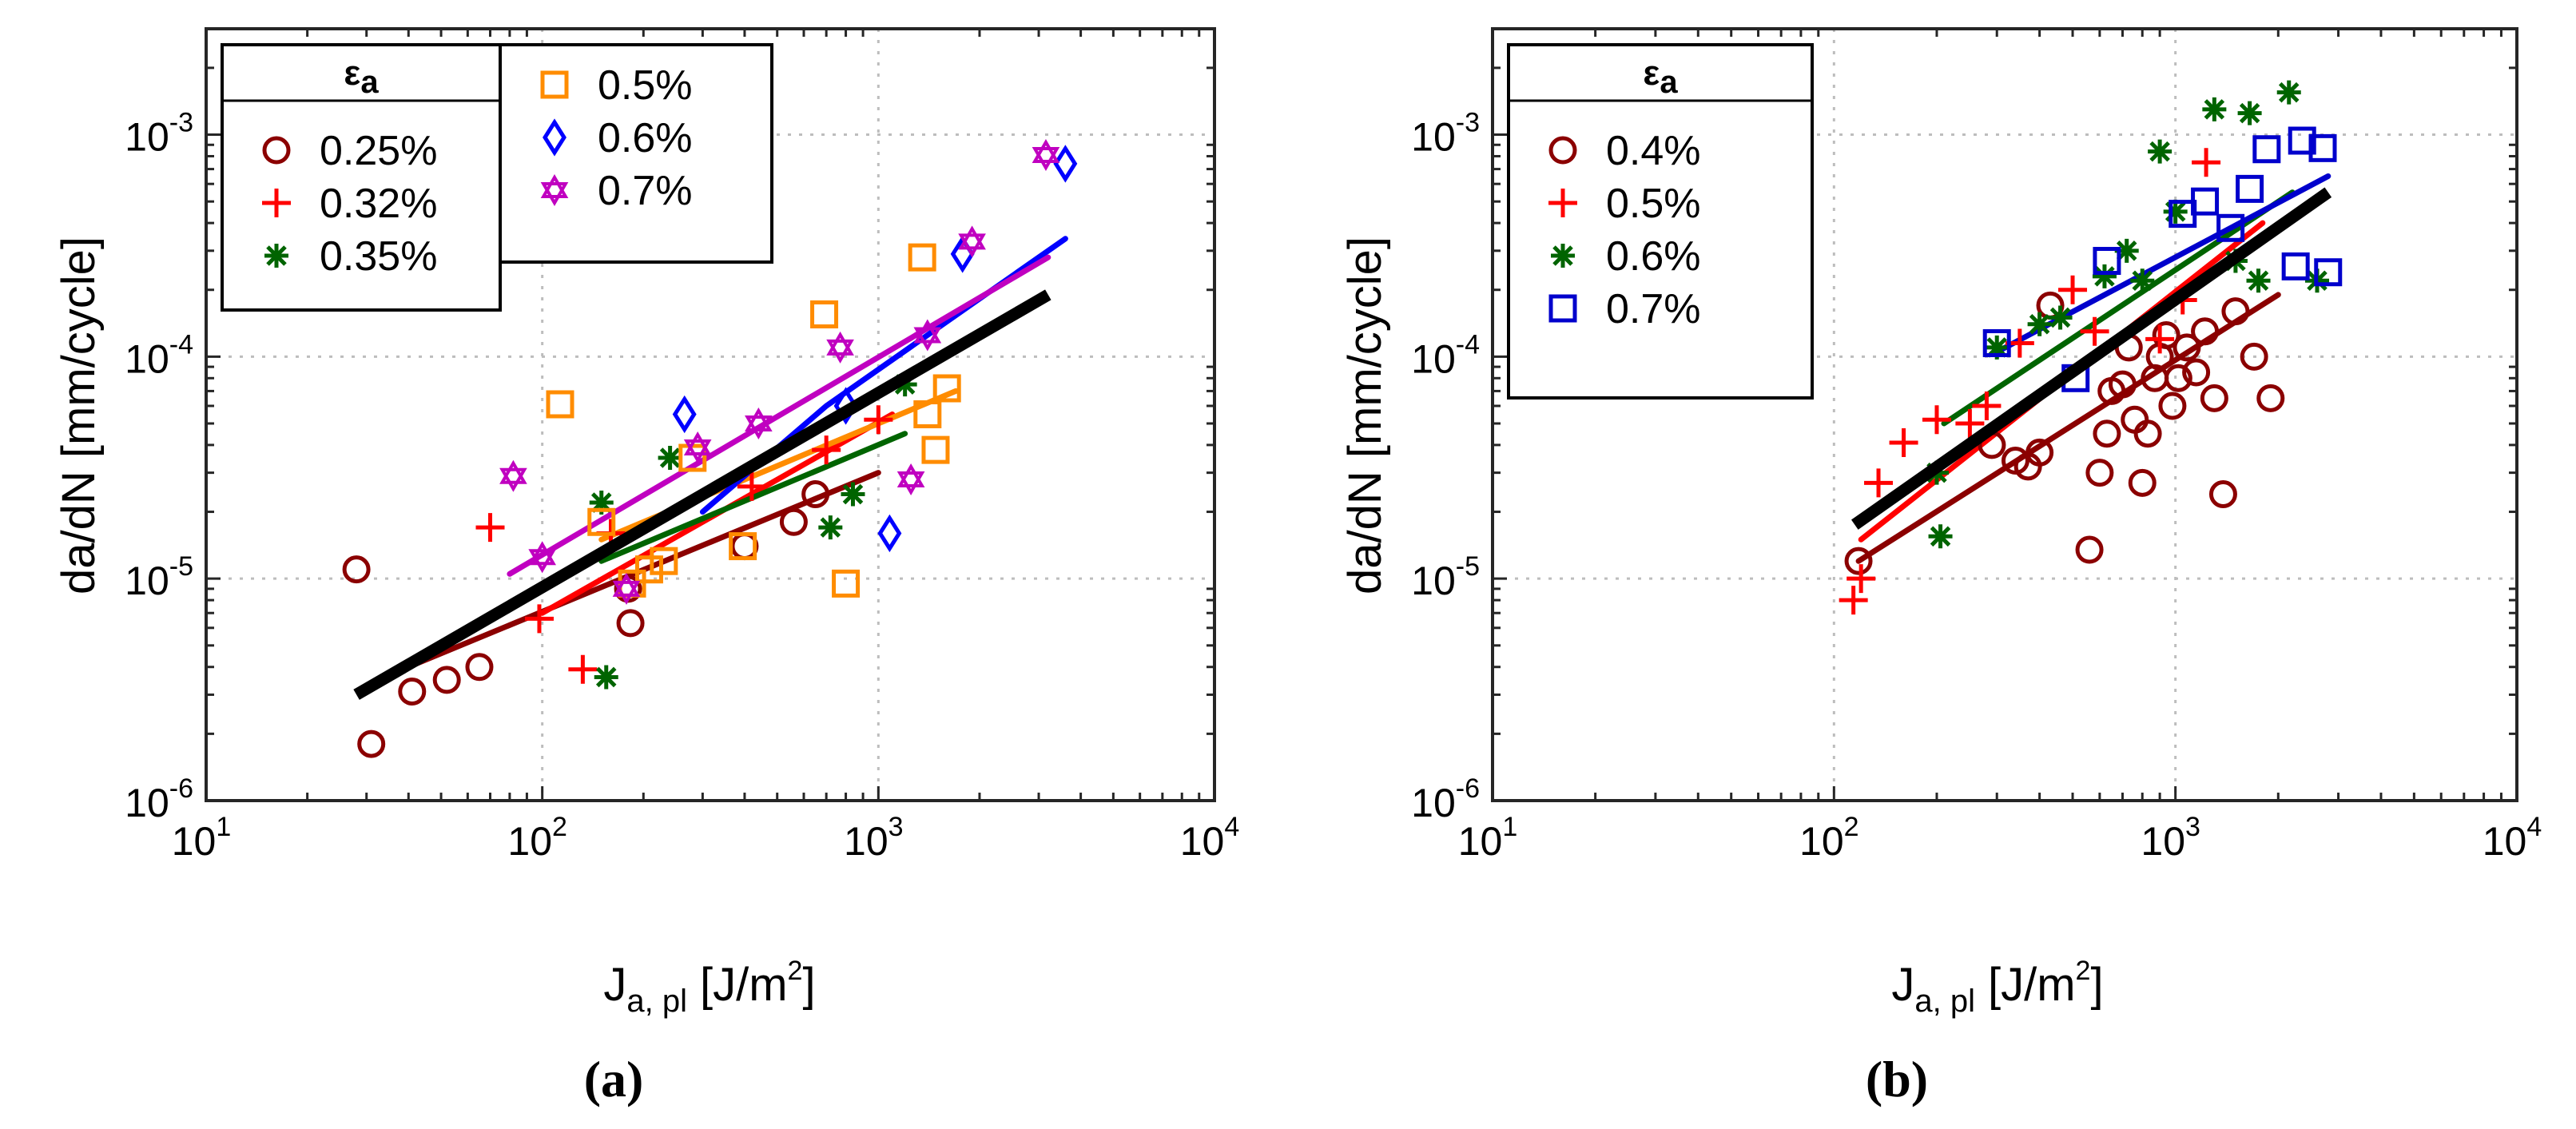  I want to click on series-0.7%, so click(2162, 259).